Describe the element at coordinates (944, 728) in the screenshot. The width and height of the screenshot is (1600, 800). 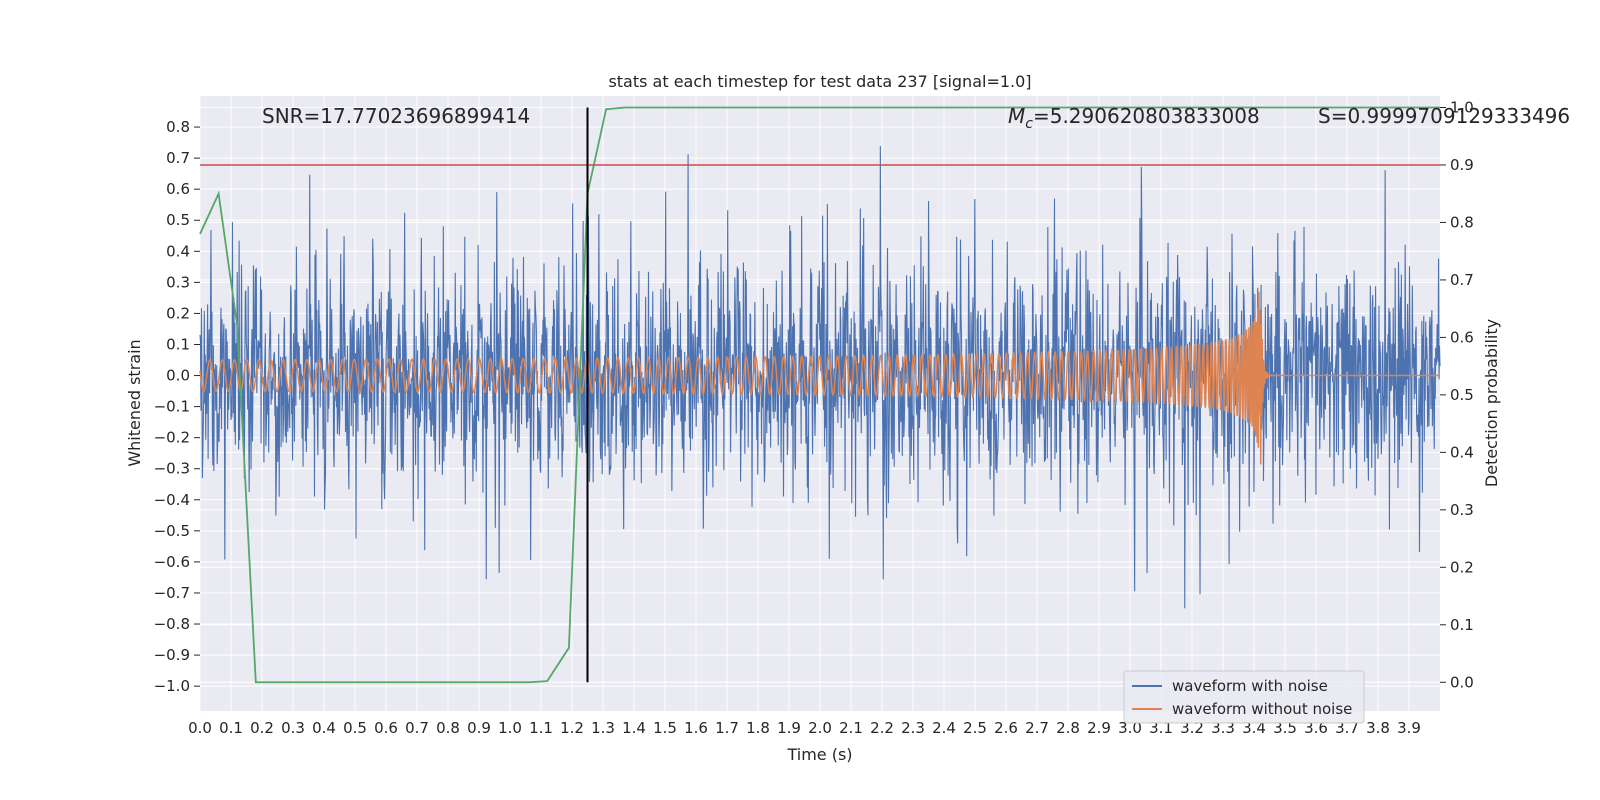
I see `x-tick-label: 2.4` at that location.